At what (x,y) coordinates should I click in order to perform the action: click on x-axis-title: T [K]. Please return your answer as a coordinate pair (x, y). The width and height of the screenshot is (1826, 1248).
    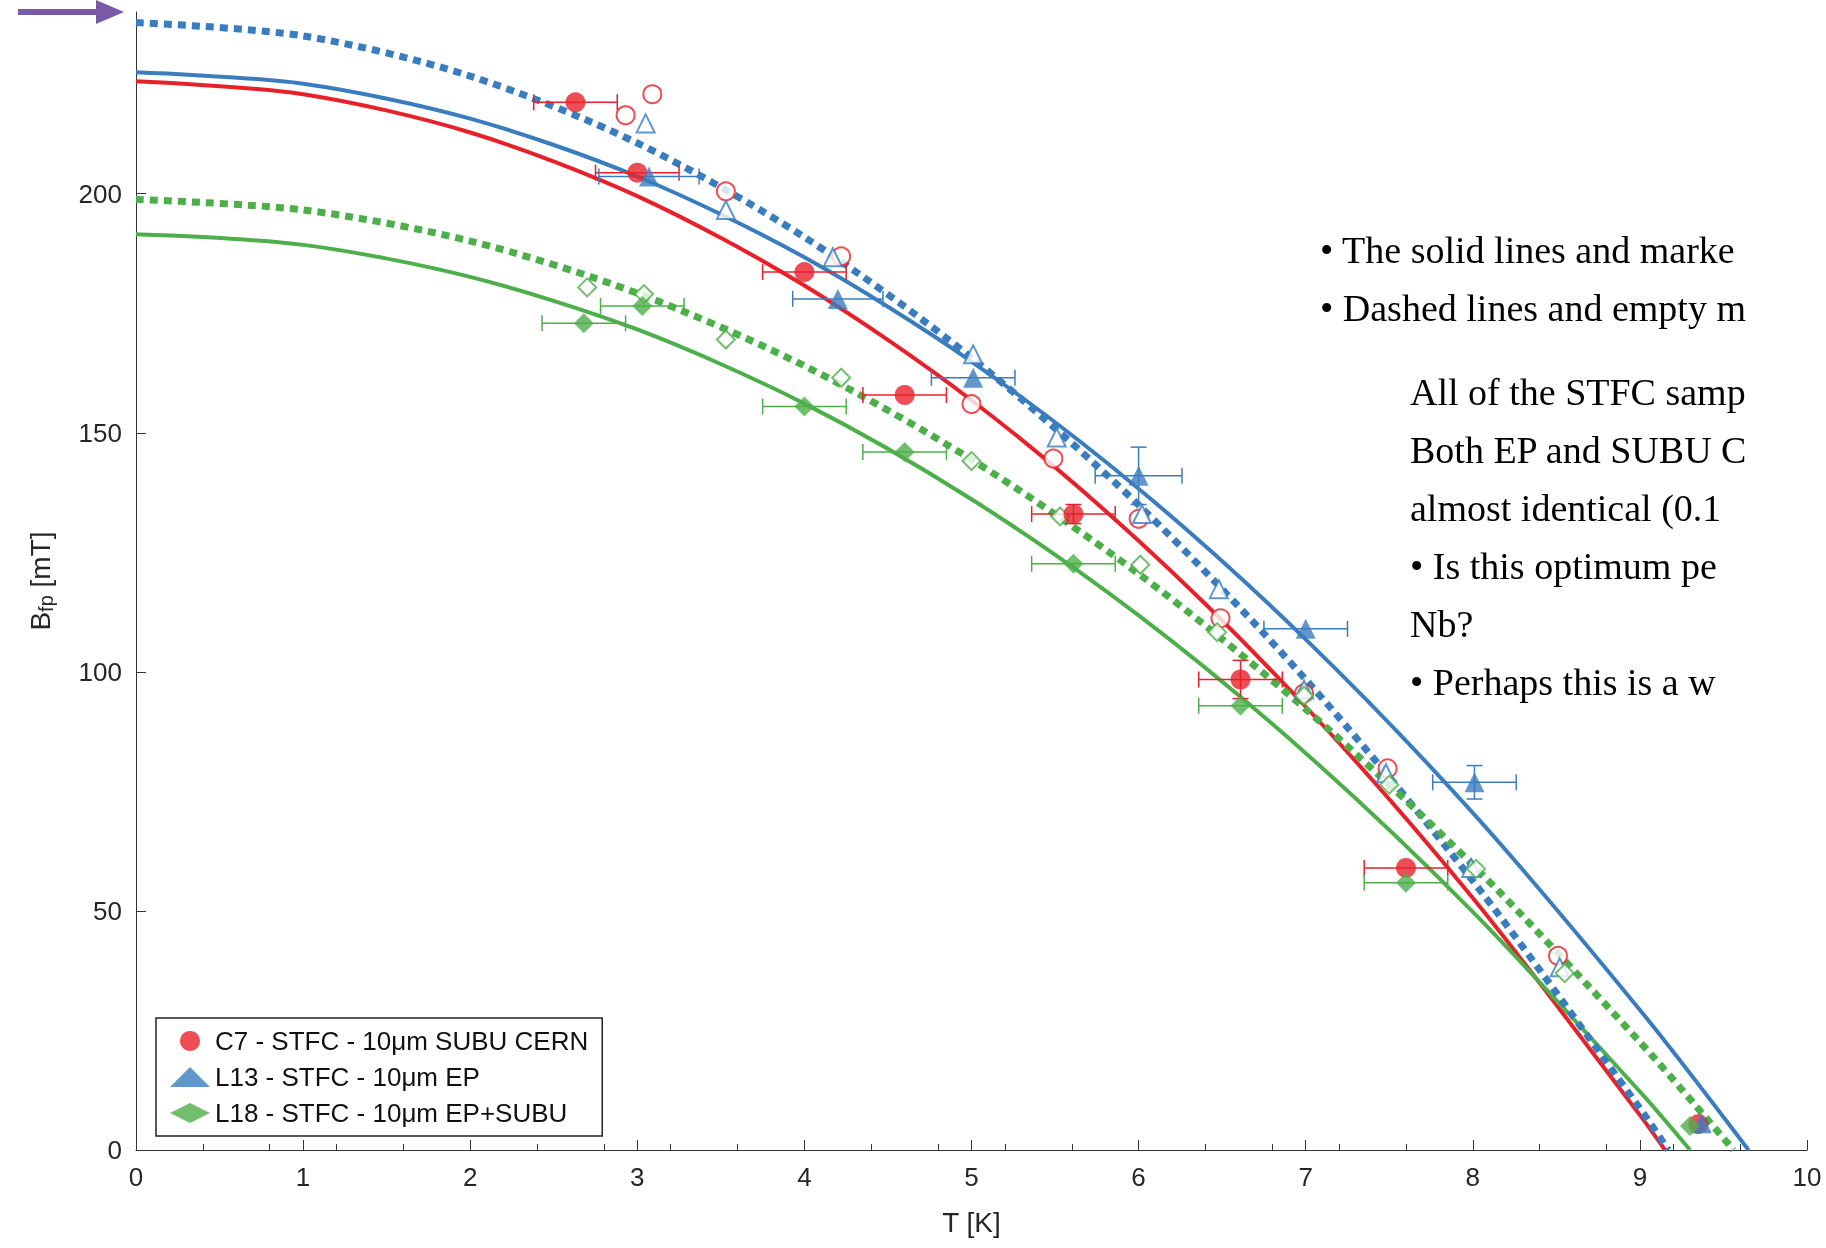
    Looking at the image, I should click on (971, 1222).